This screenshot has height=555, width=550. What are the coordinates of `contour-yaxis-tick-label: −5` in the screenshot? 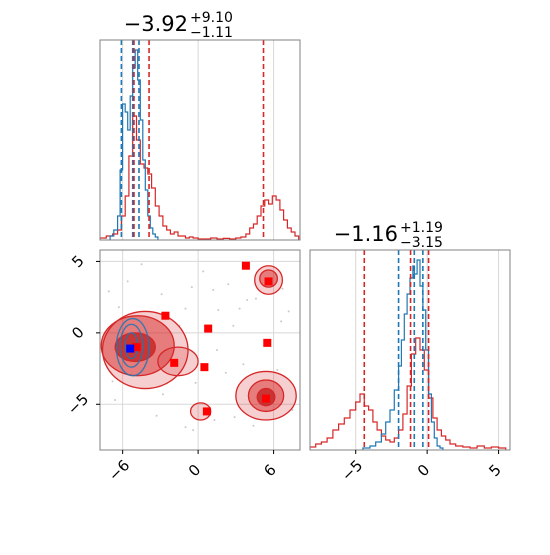 It's located at (78, 404).